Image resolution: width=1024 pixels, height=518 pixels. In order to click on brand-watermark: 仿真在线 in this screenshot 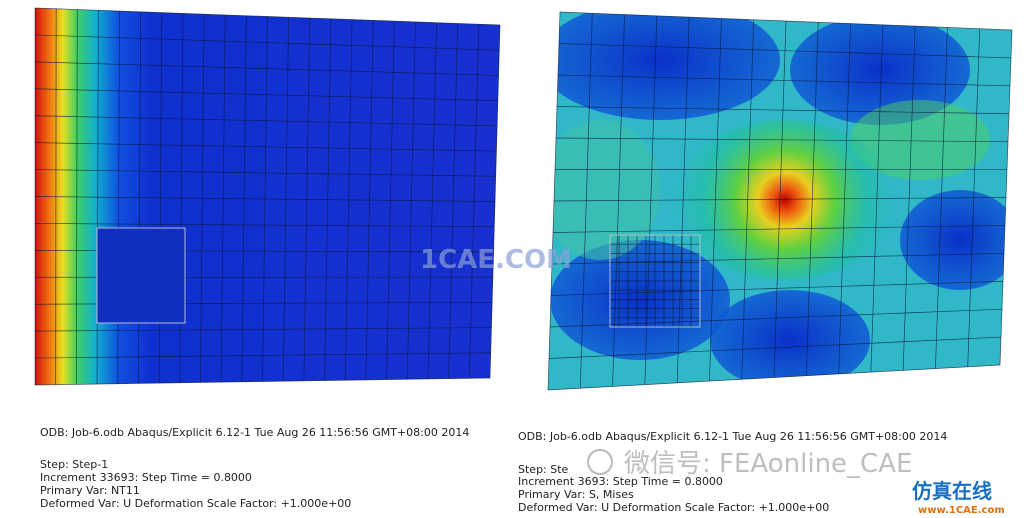, I will do `click(952, 491)`.